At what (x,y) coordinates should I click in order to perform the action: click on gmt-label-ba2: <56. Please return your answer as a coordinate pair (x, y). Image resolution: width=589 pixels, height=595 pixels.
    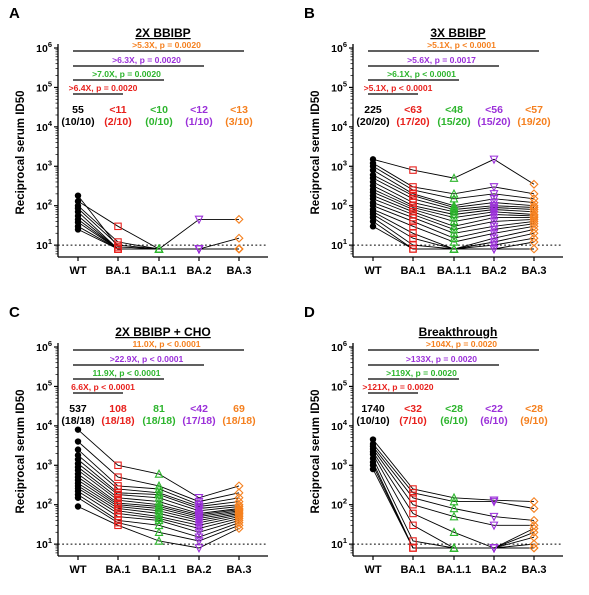
    Looking at the image, I should click on (494, 110).